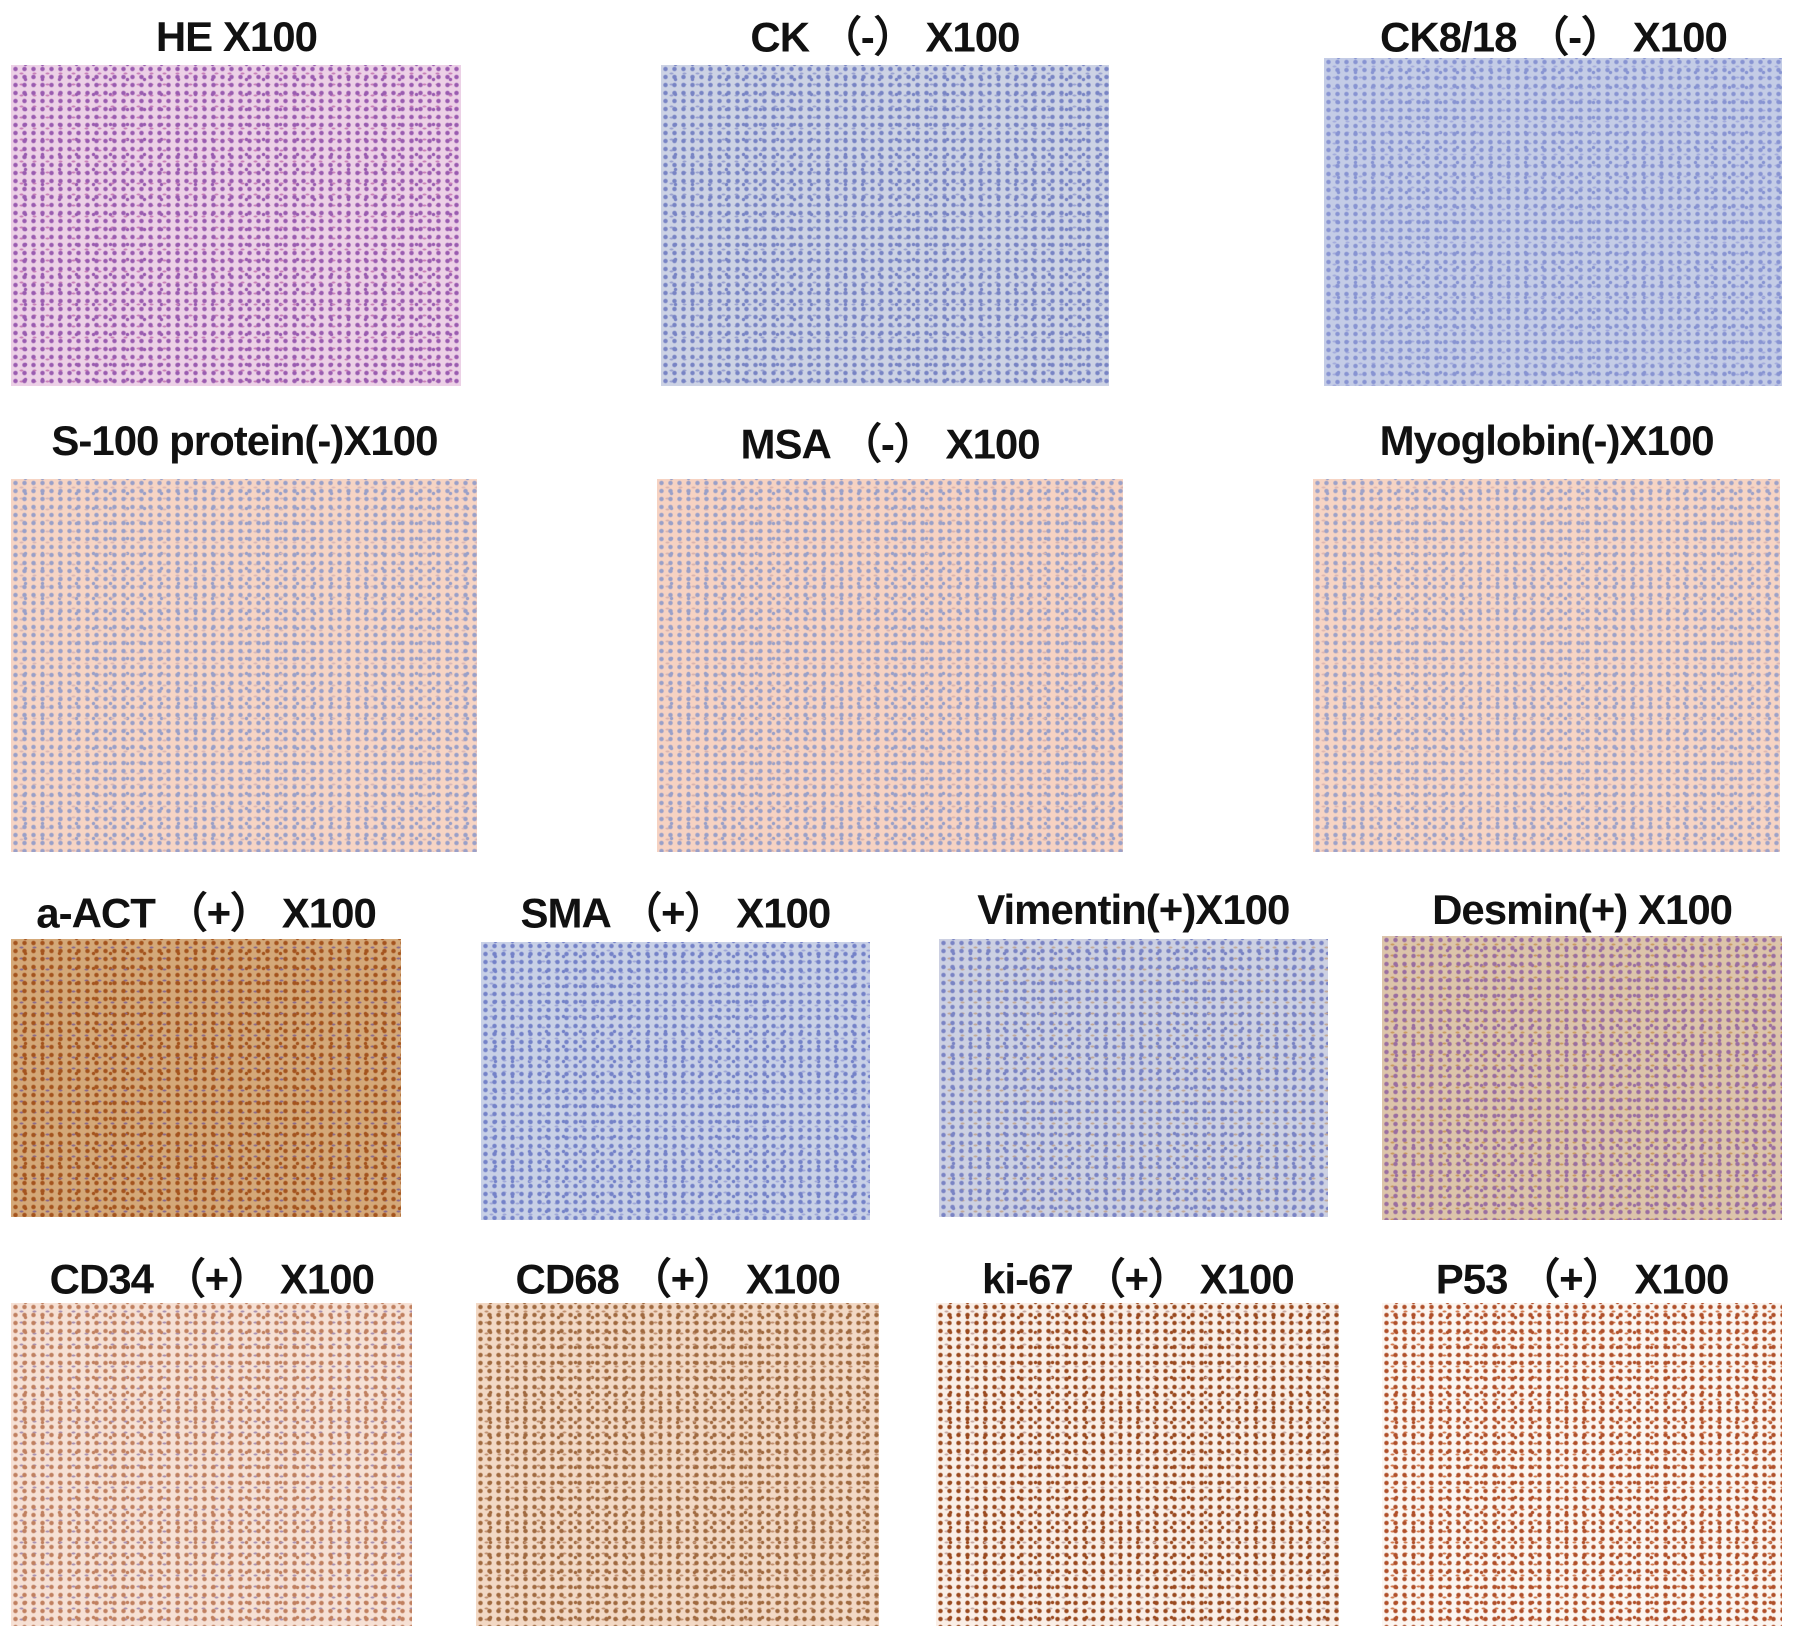  Describe the element at coordinates (885, 37) in the screenshot. I see `panel-label: CK （-） X100` at that location.